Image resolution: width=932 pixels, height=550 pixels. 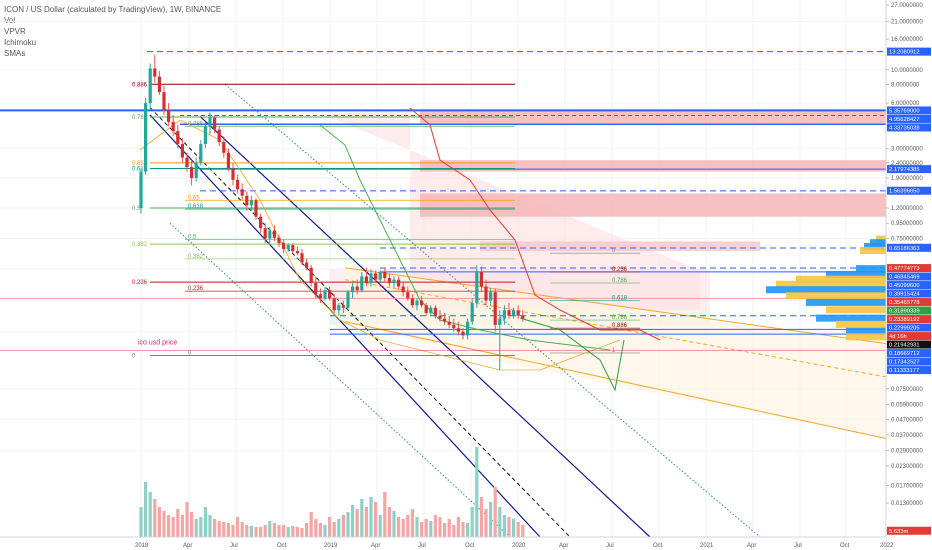 What do you see at coordinates (907, 467) in the screenshot?
I see `y-tick-label: 0.02300000` at bounding box center [907, 467].